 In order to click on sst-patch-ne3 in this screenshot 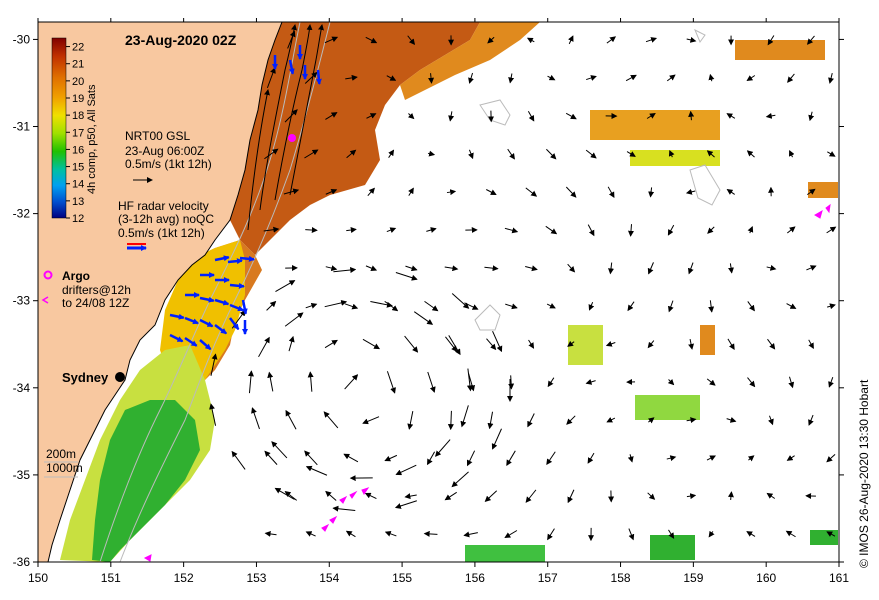, I will do `click(675, 158)`.